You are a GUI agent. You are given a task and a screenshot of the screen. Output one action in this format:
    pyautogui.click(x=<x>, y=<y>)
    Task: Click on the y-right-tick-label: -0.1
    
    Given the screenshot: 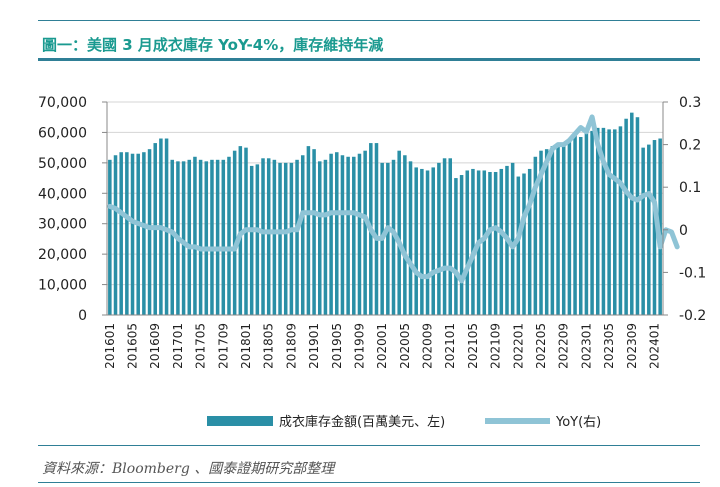 What is the action you would take?
    pyautogui.click(x=692, y=273)
    